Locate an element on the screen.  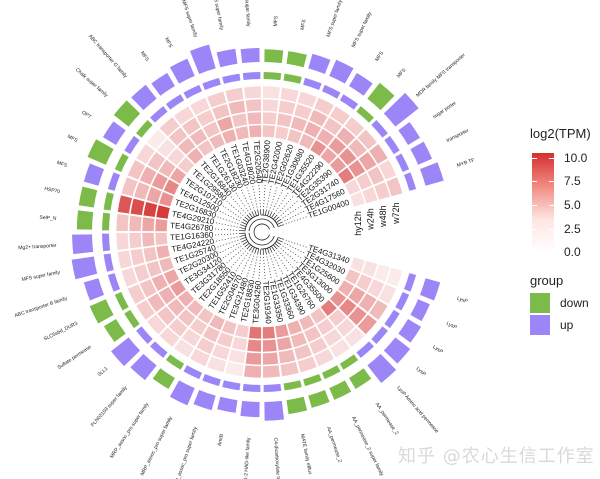
annotation-label: AmtB is located at coordinates (221, 440).